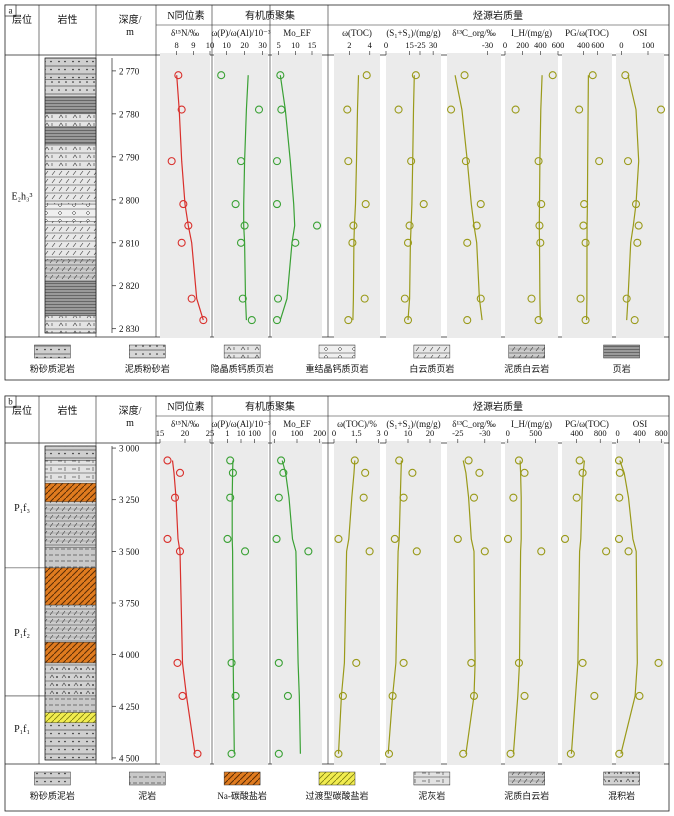  Describe the element at coordinates (210, 433) in the screenshot. I see `track-tick-label: 25` at that location.